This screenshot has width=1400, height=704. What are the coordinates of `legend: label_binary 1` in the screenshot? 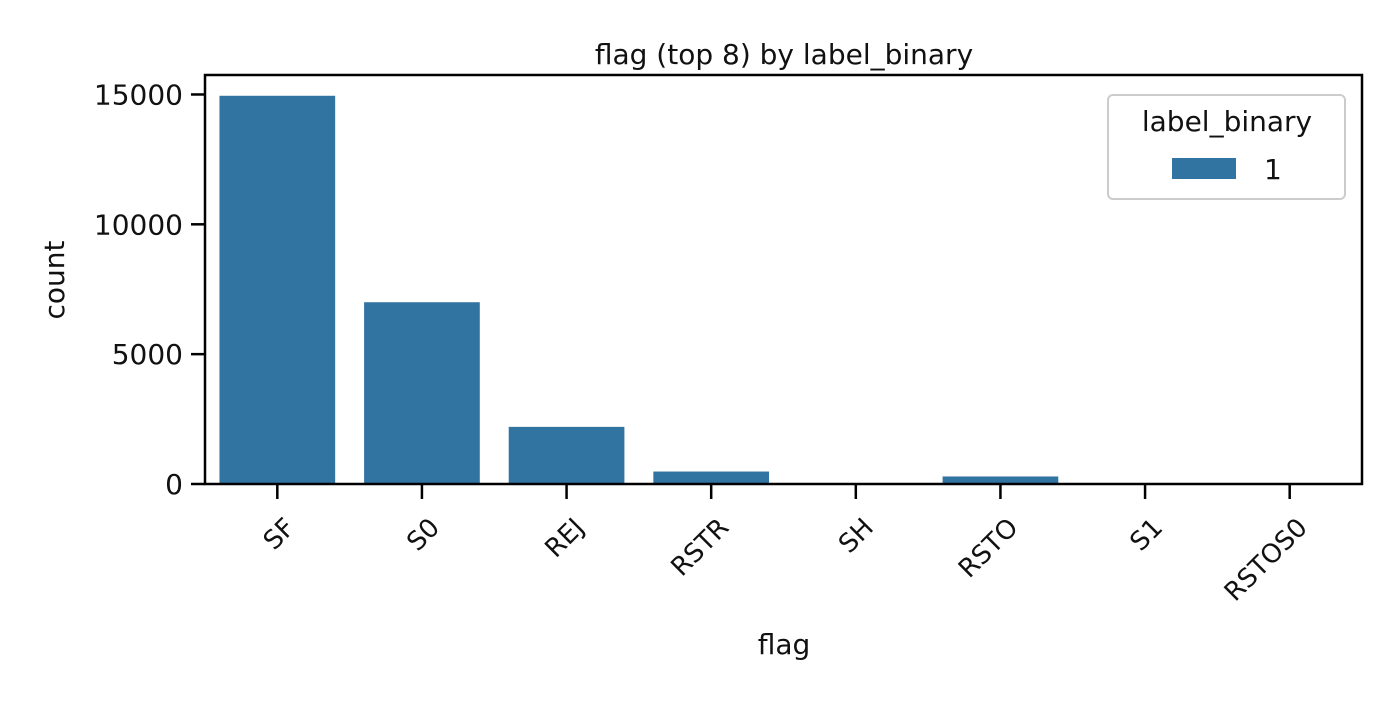 It's located at (1226, 147).